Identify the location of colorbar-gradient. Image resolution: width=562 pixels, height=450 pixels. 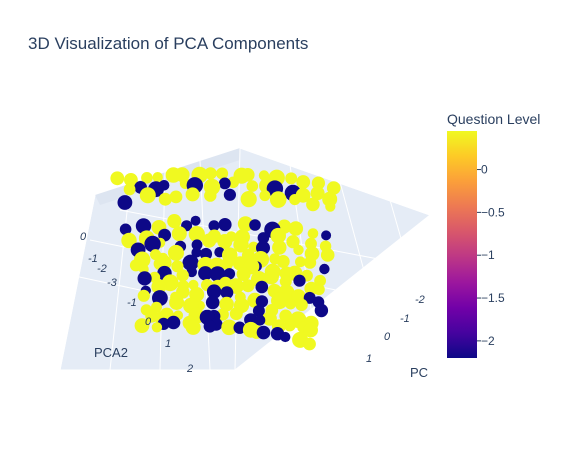
(462, 244).